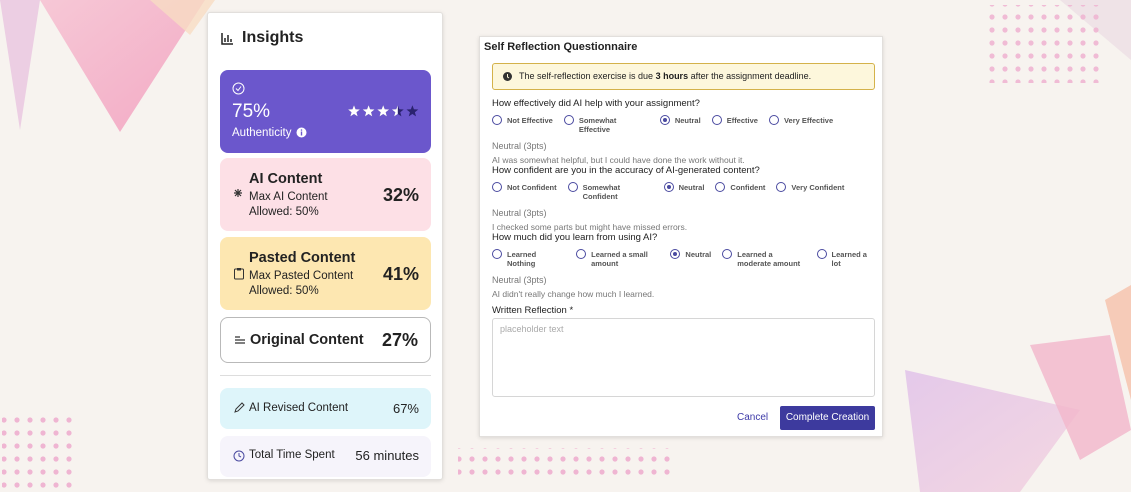  I want to click on option: Learned Nothing, so click(528, 258).